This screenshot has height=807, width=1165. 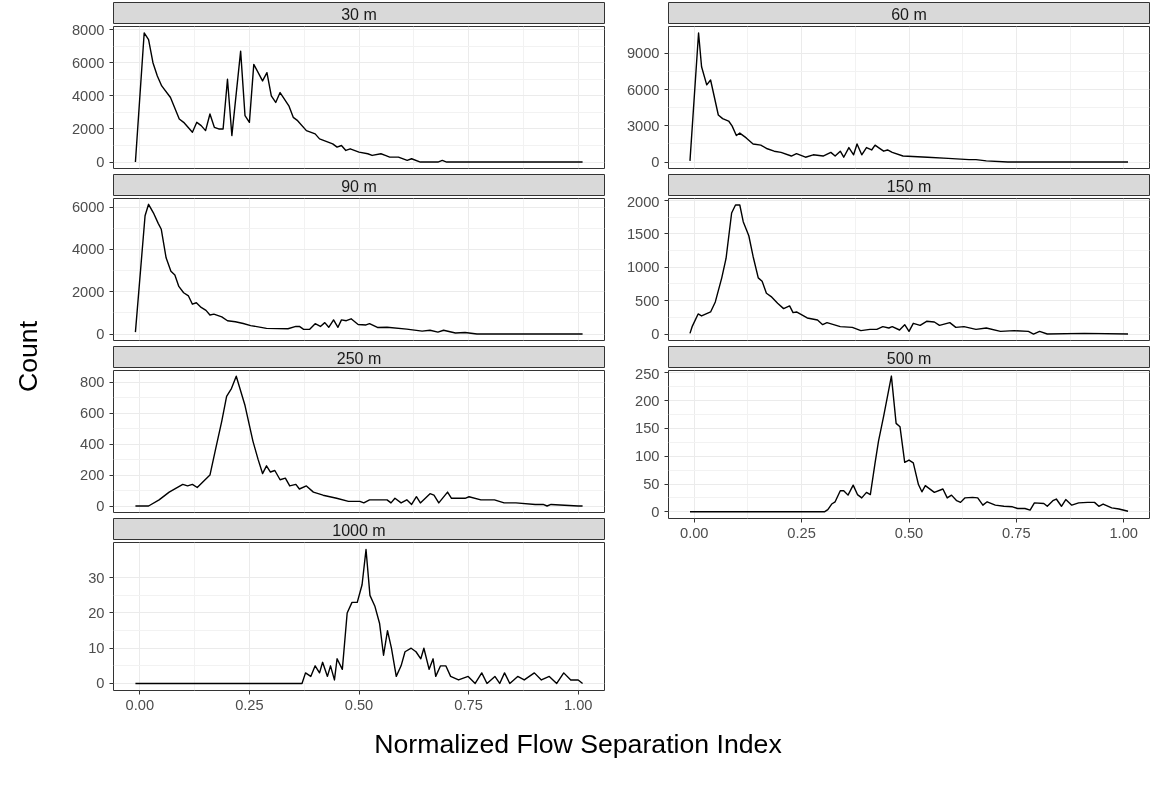 What do you see at coordinates (92, 413) in the screenshot?
I see `y-tick-label: 600` at bounding box center [92, 413].